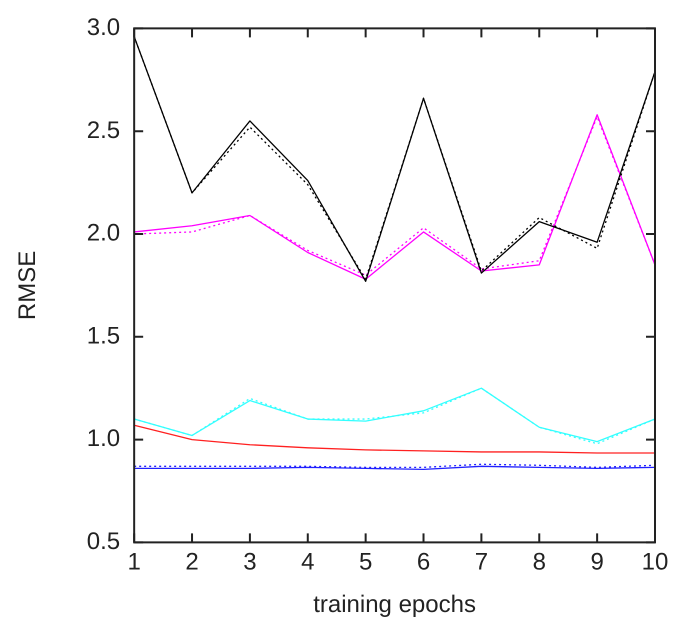 Image resolution: width=679 pixels, height=630 pixels. Describe the element at coordinates (134, 562) in the screenshot. I see `x-tick-label: 1` at that location.